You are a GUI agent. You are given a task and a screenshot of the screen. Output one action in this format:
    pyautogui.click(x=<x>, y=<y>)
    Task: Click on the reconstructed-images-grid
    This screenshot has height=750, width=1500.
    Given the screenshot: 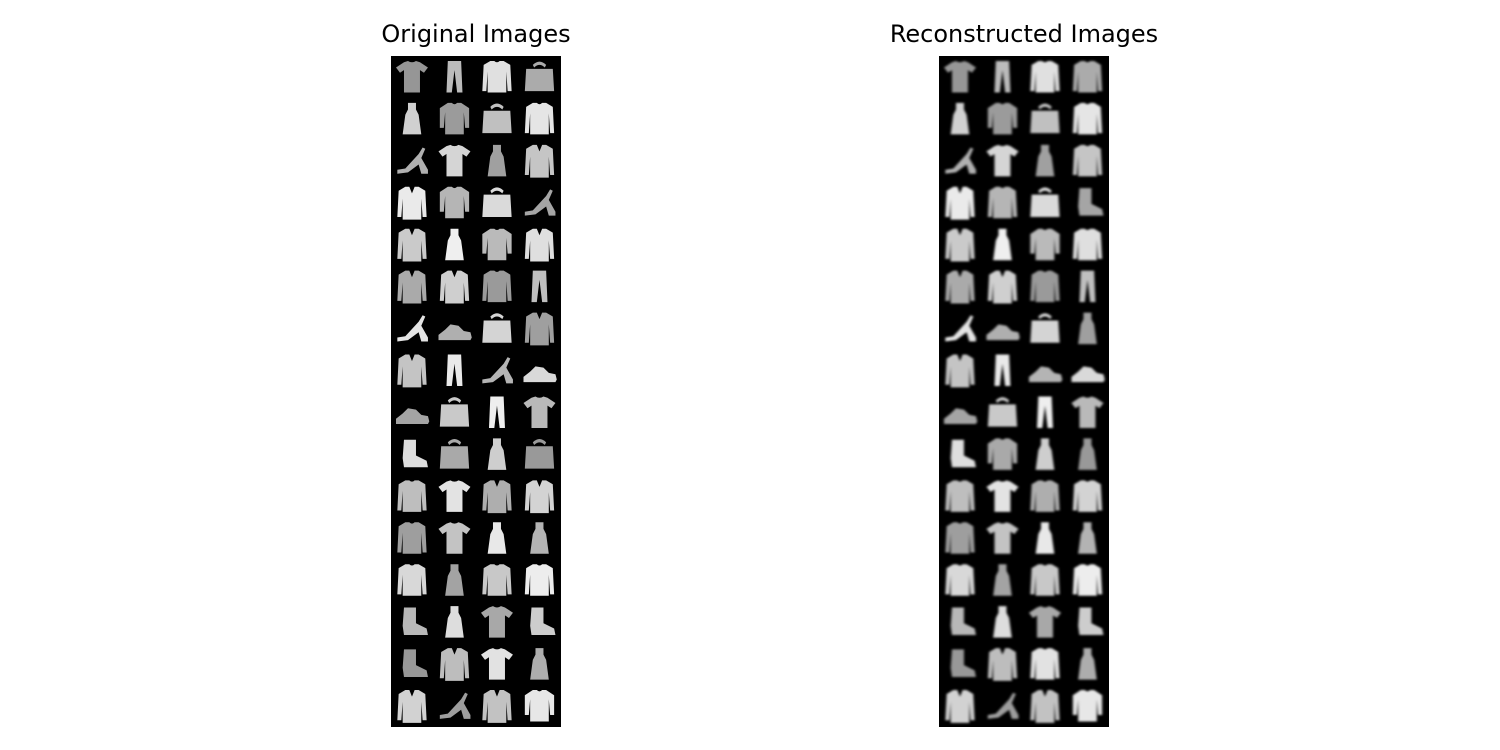 What is the action you would take?
    pyautogui.click(x=1024, y=391)
    